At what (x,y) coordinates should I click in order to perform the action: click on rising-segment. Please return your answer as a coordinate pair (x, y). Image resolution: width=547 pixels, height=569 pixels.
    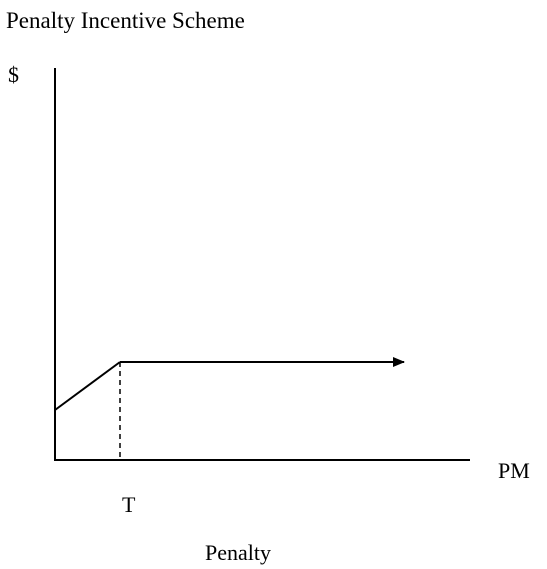
    Looking at the image, I should click on (87, 386).